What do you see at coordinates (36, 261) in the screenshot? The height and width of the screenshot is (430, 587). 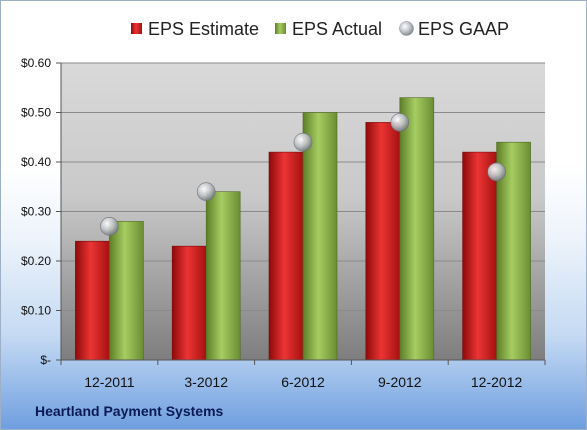 I see `y-tick-label: $0.20` at bounding box center [36, 261].